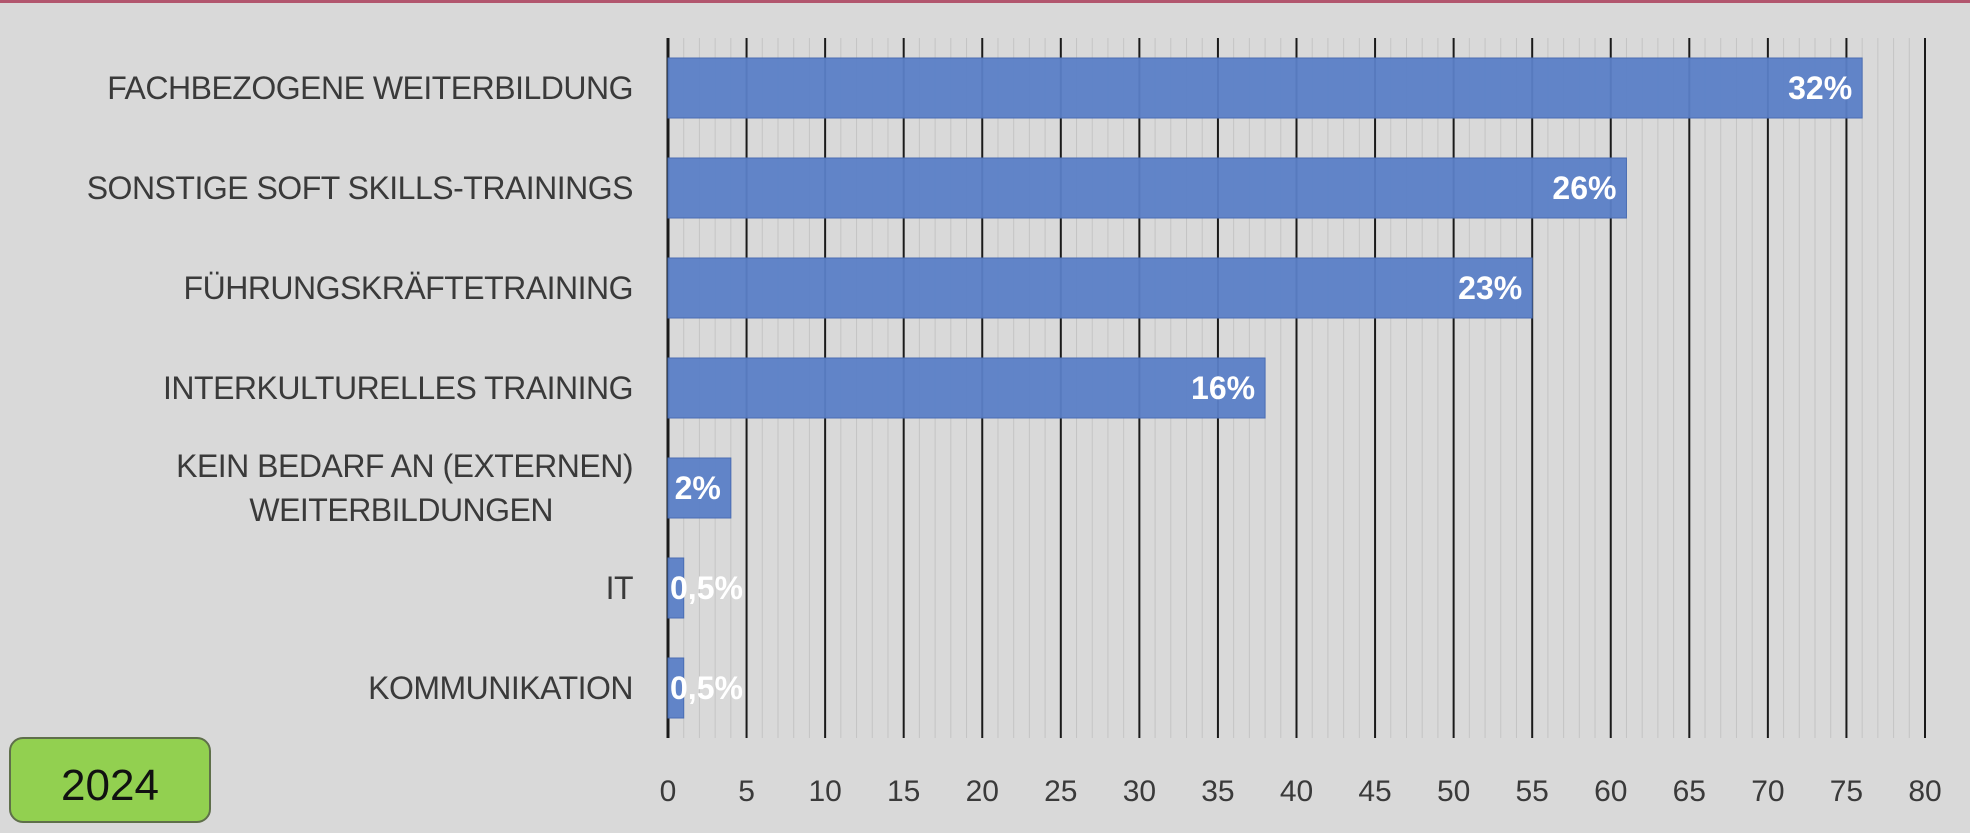 The width and height of the screenshot is (1970, 833). I want to click on category-label: SONSTIGE SOFT SKILLS-TRAININGS, so click(360, 188).